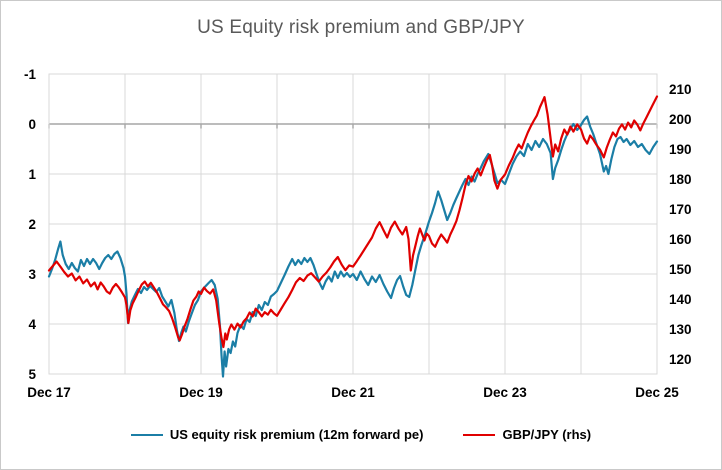 Image resolution: width=722 pixels, height=470 pixels. Describe the element at coordinates (680, 239) in the screenshot. I see `right-axis-tick-label: 160` at that location.